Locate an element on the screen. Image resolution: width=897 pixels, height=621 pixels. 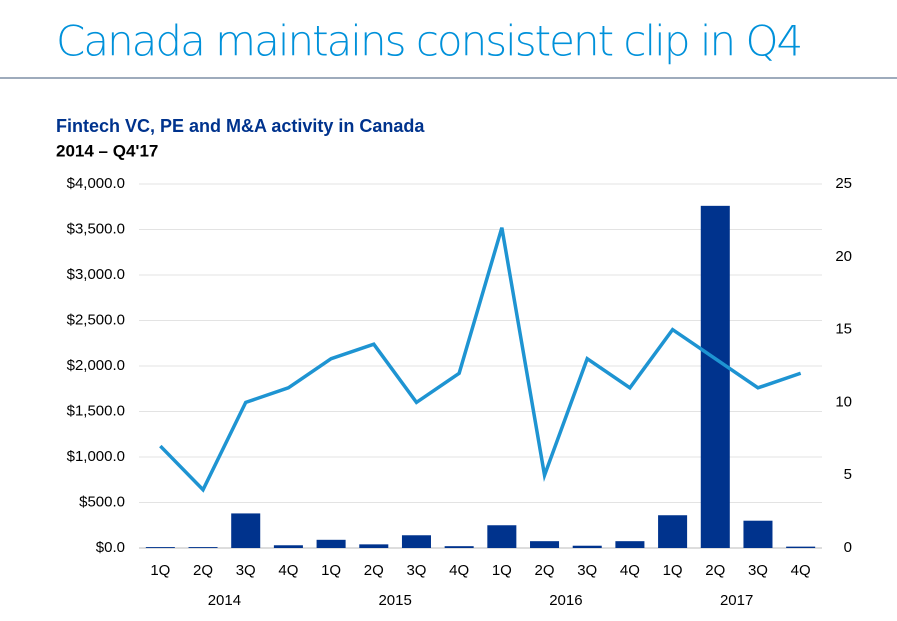
y-tick-label: $3,500.0 is located at coordinates (96, 228).